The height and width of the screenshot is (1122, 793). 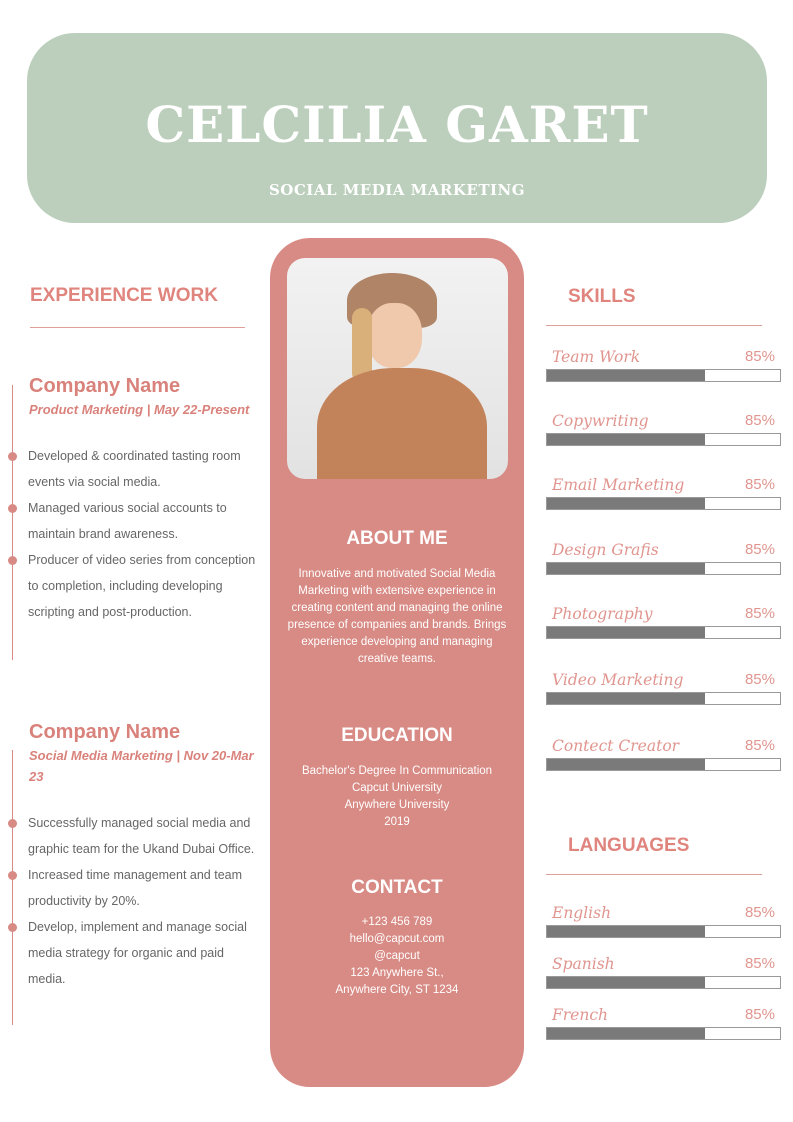 I want to click on contact-line: Anywhere City, ST 1234, so click(x=397, y=990).